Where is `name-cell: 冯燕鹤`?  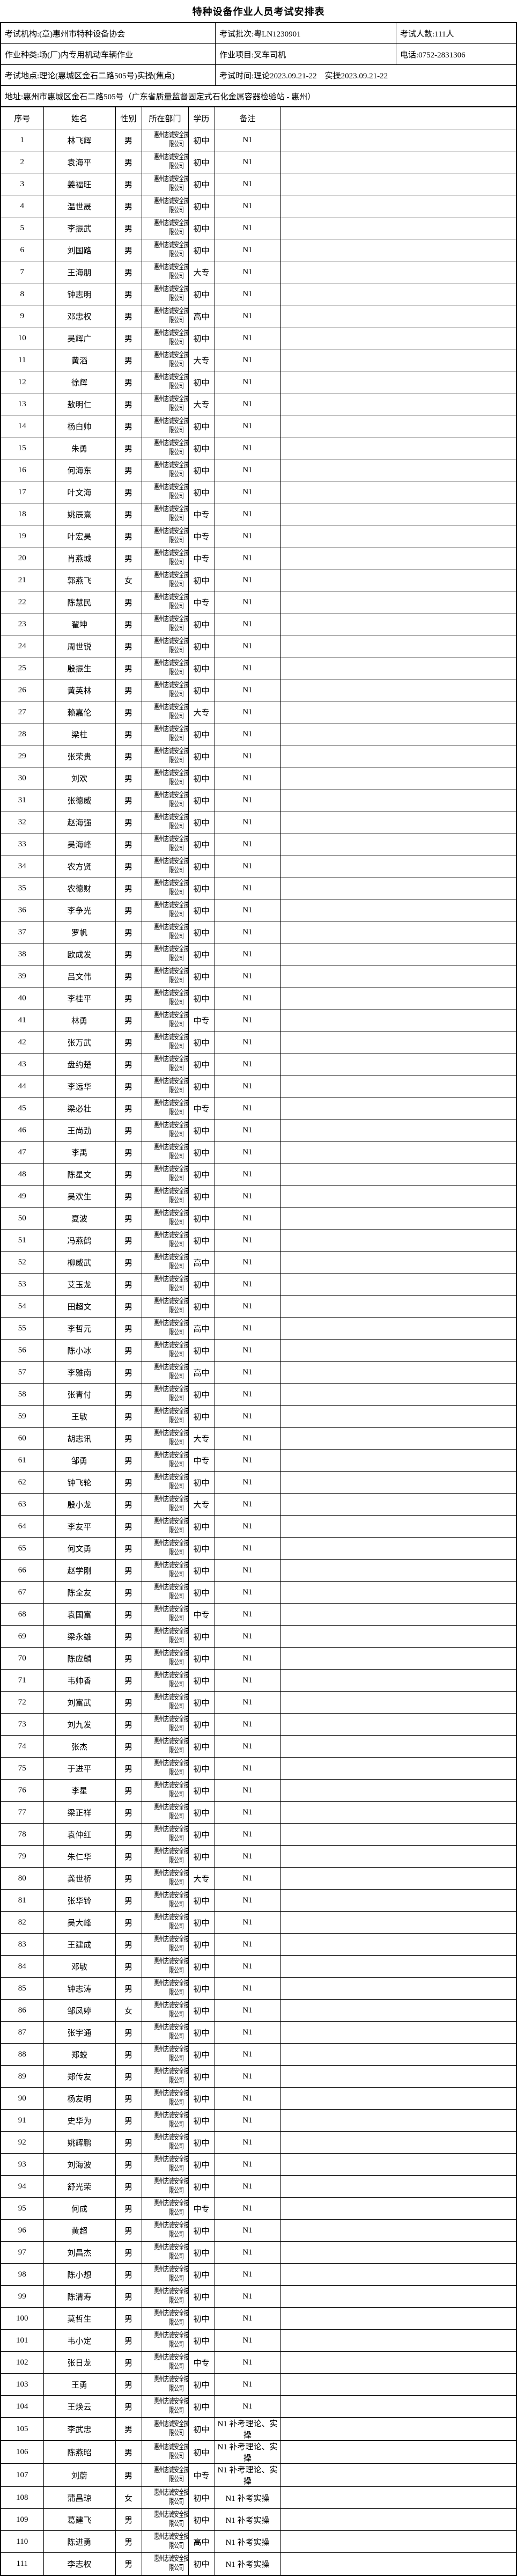
name-cell: 冯燕鹤 is located at coordinates (79, 1240).